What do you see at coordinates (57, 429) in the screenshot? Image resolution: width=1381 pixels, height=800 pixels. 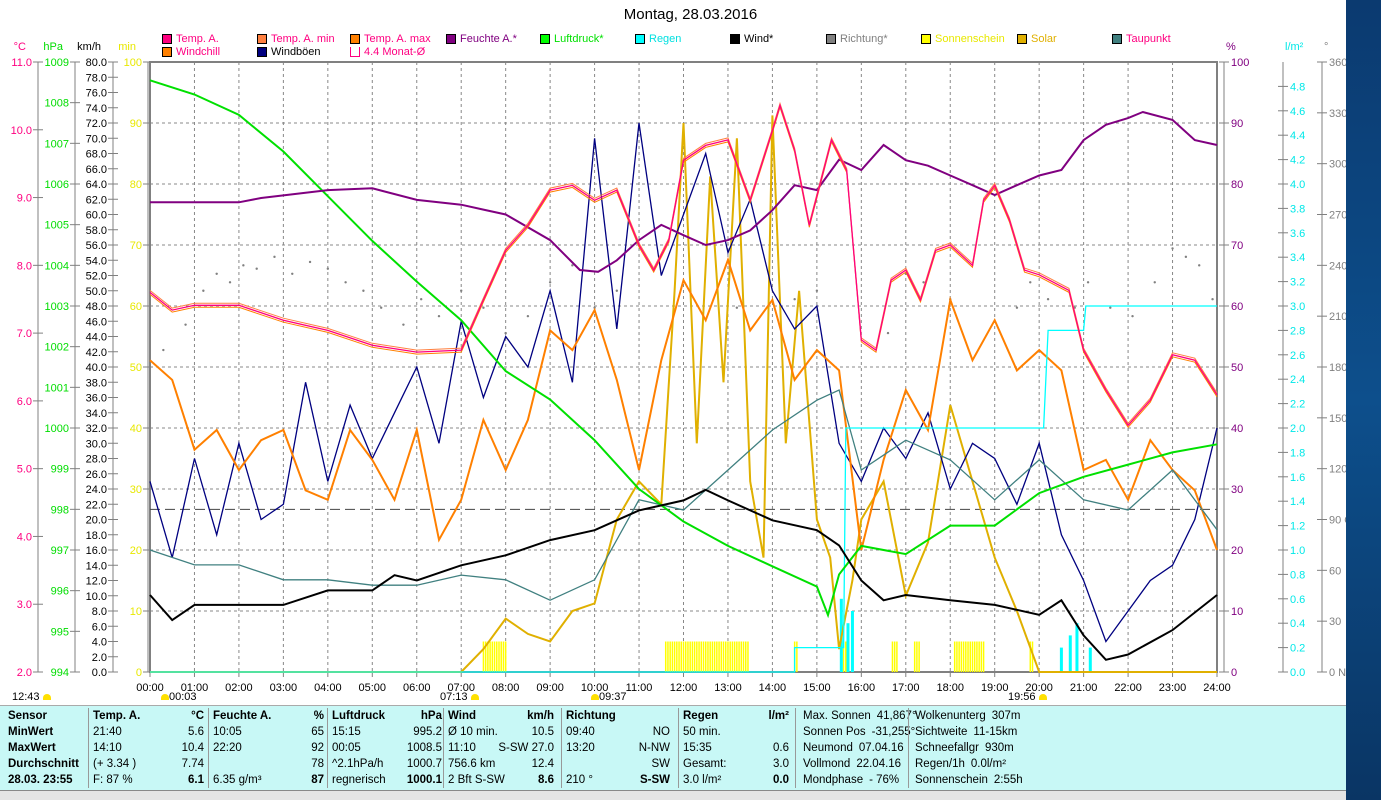 I see `axis-tick-label: 1000` at bounding box center [57, 429].